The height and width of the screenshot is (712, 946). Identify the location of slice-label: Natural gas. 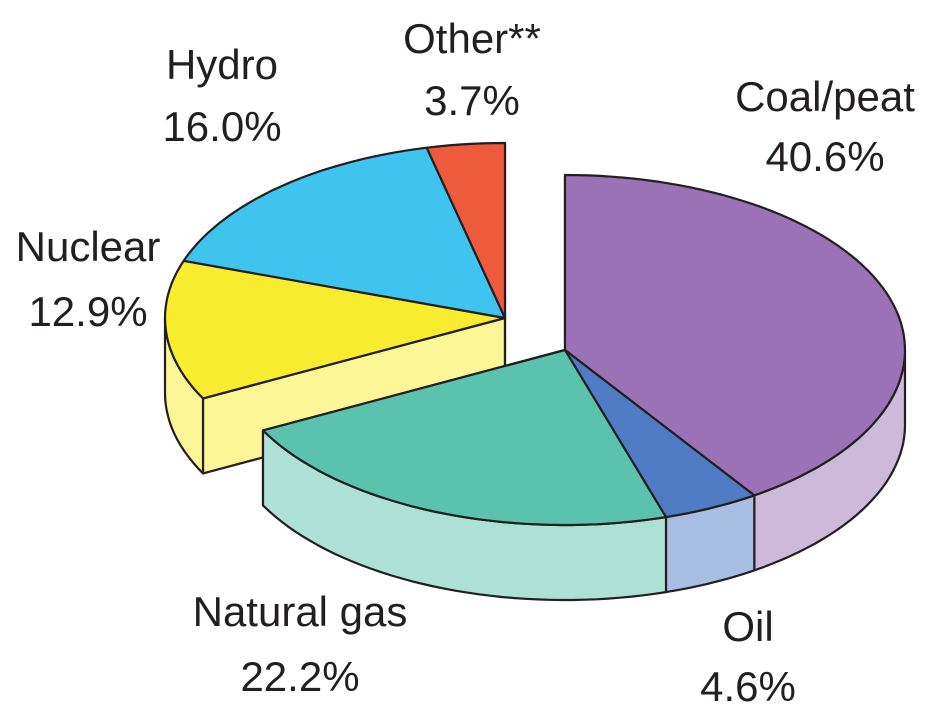
(300, 611).